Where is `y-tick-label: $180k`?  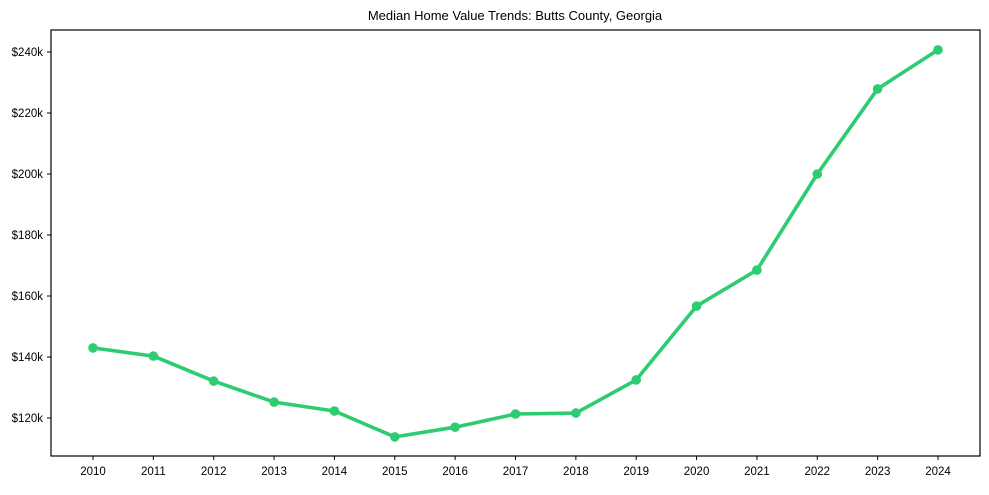
y-tick-label: $180k is located at coordinates (28, 236).